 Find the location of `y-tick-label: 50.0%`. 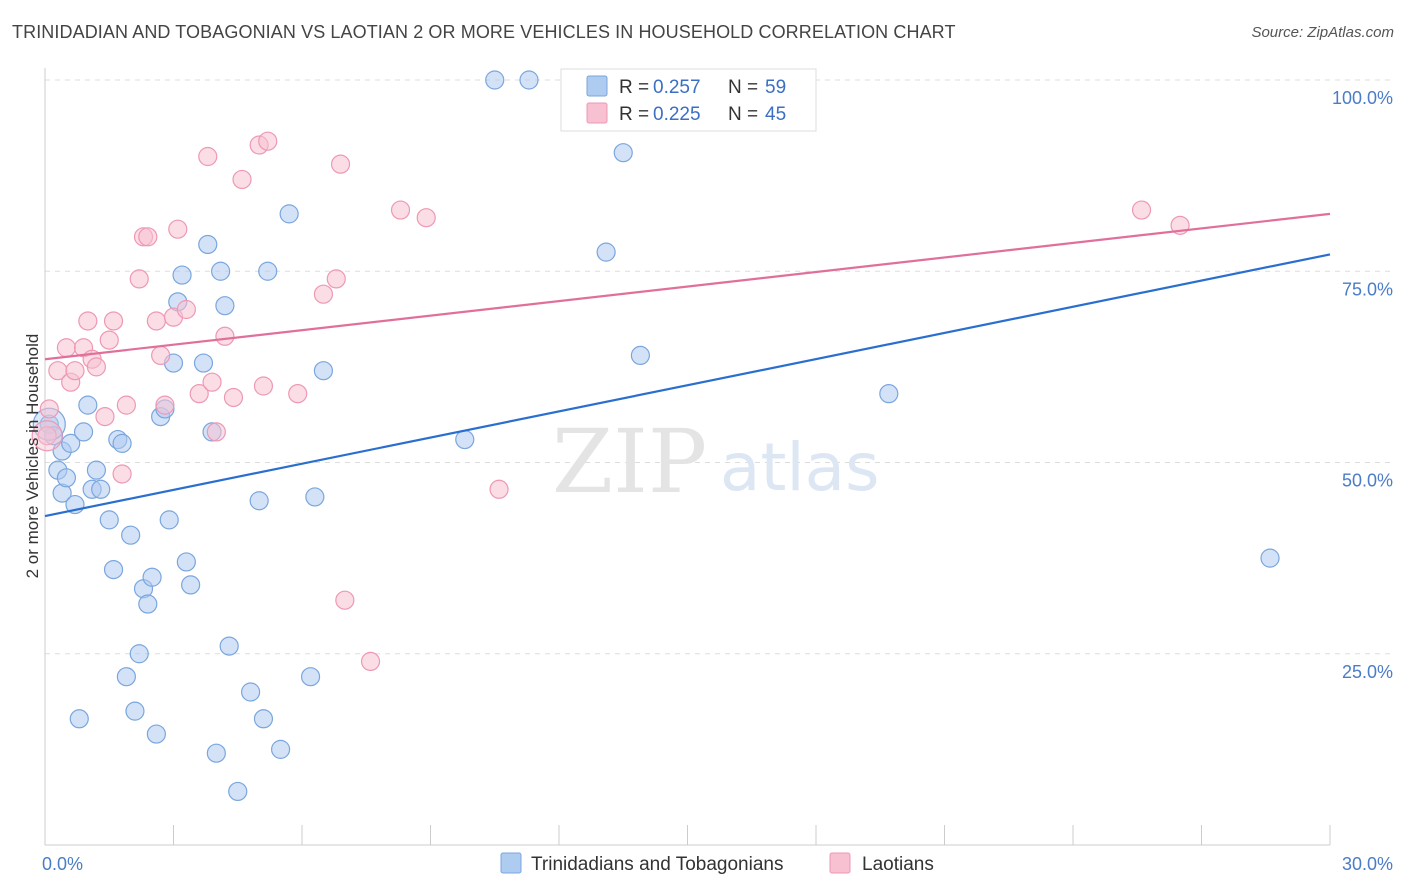

y-tick-label: 50.0% is located at coordinates (1367, 481).